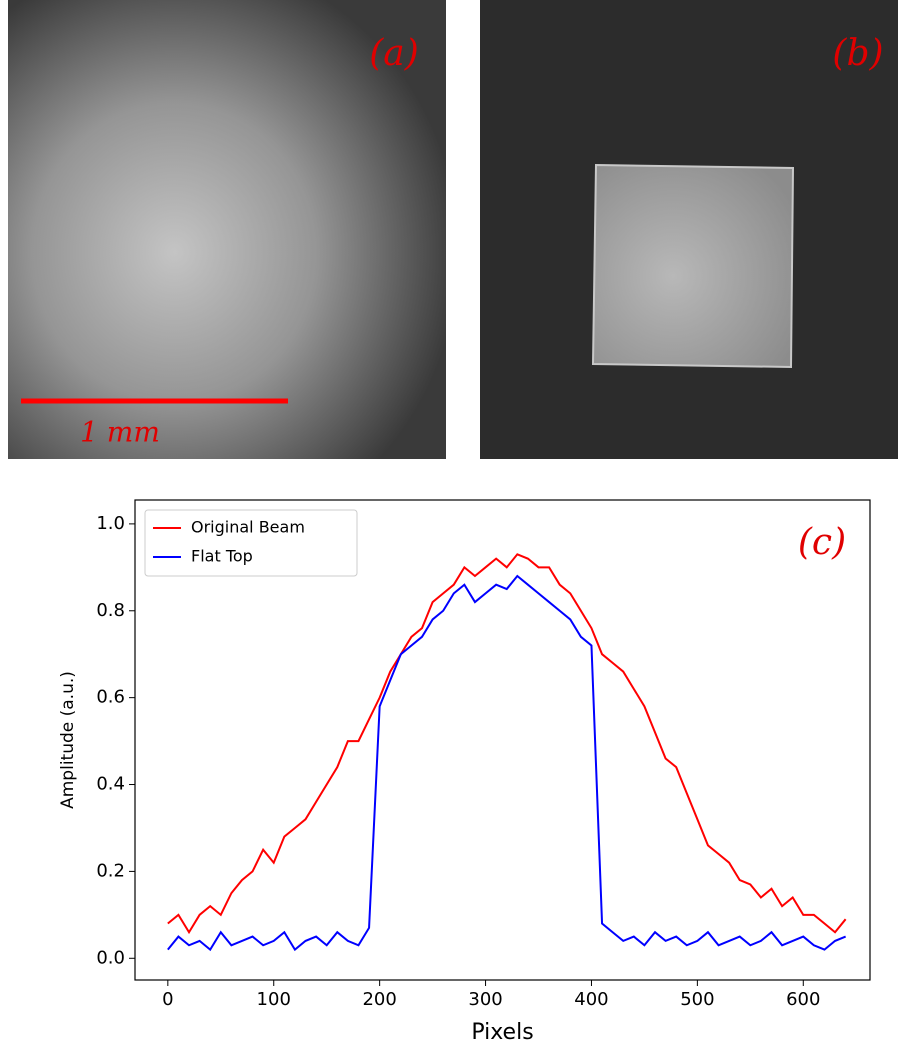 This screenshot has width=906, height=1055. I want to click on y-tick-label: 0.2, so click(110, 870).